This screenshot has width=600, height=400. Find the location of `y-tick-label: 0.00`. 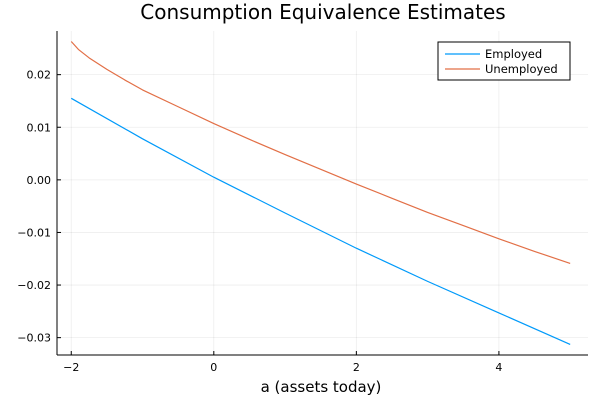

y-tick-label: 0.00 is located at coordinates (39, 180).